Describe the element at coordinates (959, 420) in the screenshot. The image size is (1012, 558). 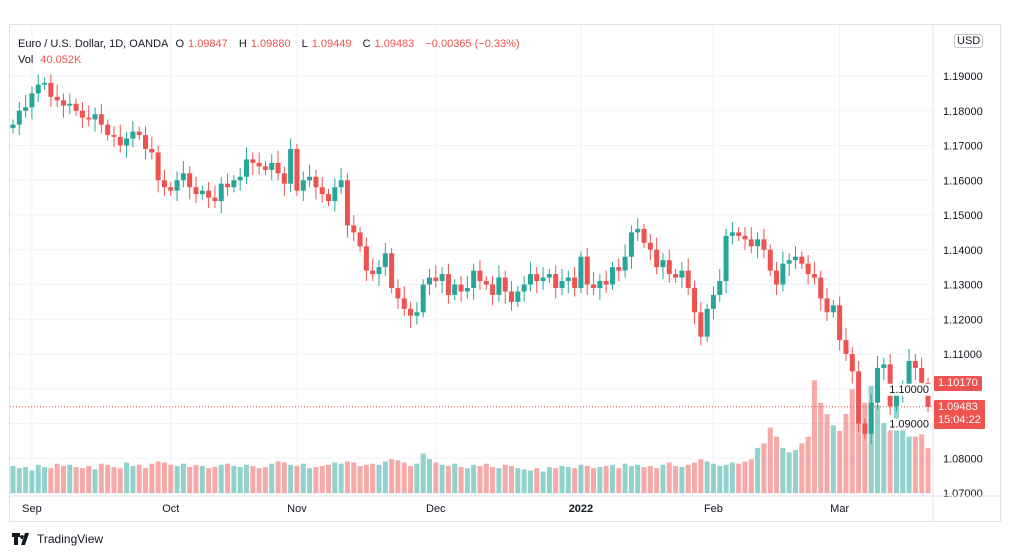
I see `bar-countdown: 15:04:22` at that location.